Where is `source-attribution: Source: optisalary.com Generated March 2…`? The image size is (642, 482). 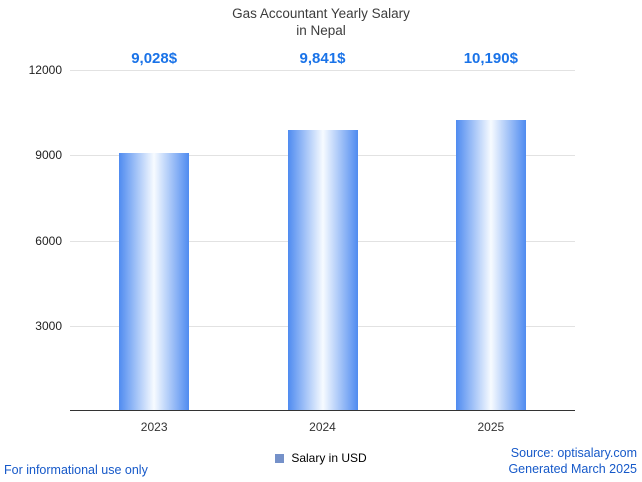 source-attribution: Source: optisalary.com Generated March 2… is located at coordinates (572, 461).